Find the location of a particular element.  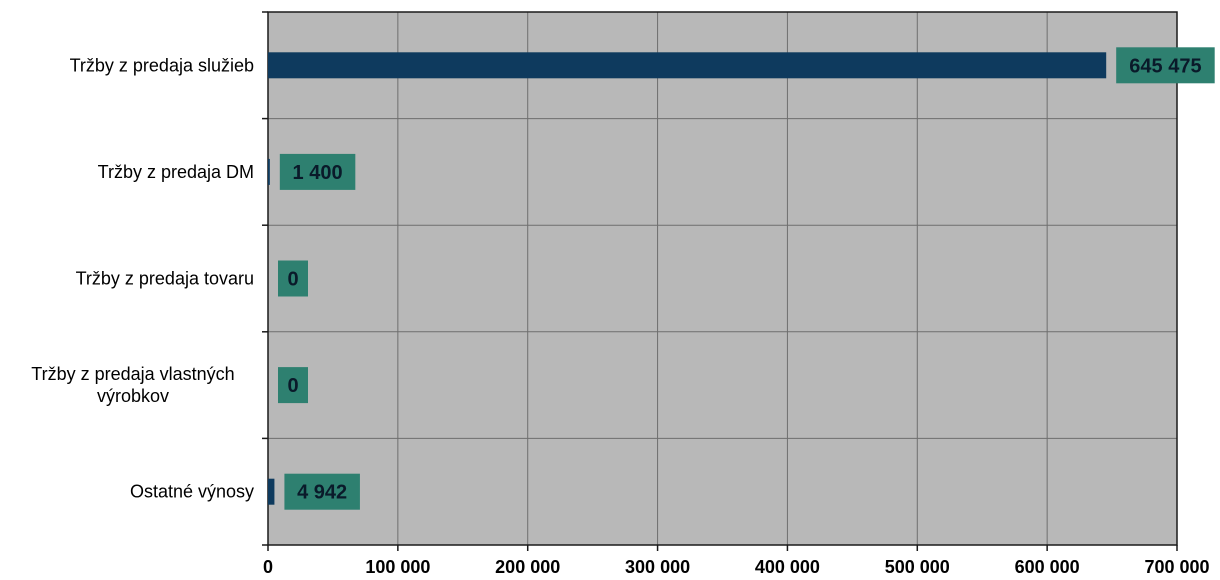

x-tick-label: 600 000 is located at coordinates (1047, 567).